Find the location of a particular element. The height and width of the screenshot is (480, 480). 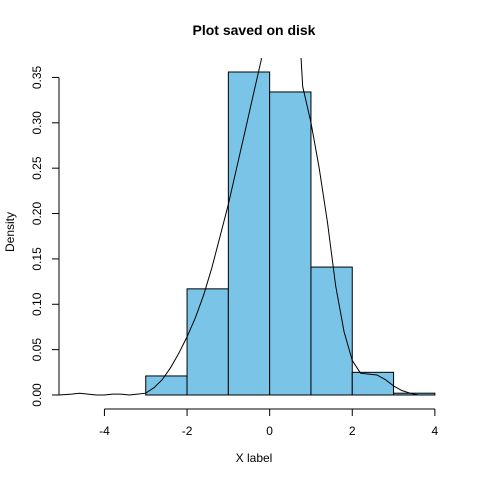

y-tick-label: 0.30 is located at coordinates (37, 123).